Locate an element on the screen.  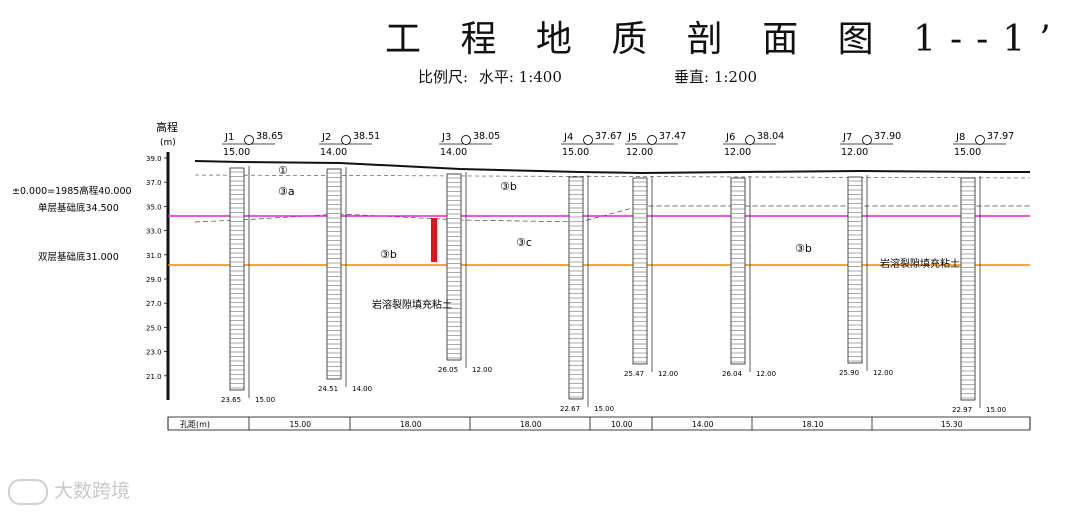
borehole-elevation: 37.97 is located at coordinates (1000, 136).